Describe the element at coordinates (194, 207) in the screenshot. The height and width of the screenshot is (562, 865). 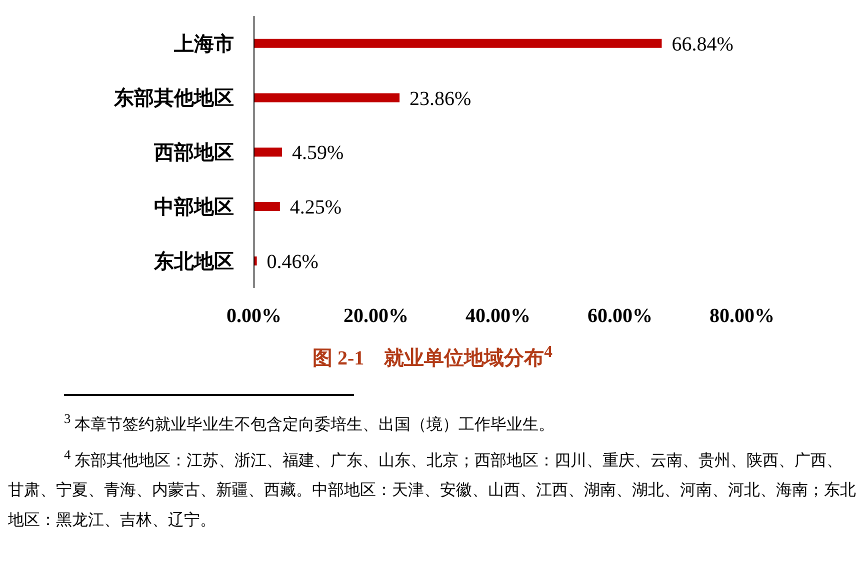
I see `y-tick-label: 中部地区` at that location.